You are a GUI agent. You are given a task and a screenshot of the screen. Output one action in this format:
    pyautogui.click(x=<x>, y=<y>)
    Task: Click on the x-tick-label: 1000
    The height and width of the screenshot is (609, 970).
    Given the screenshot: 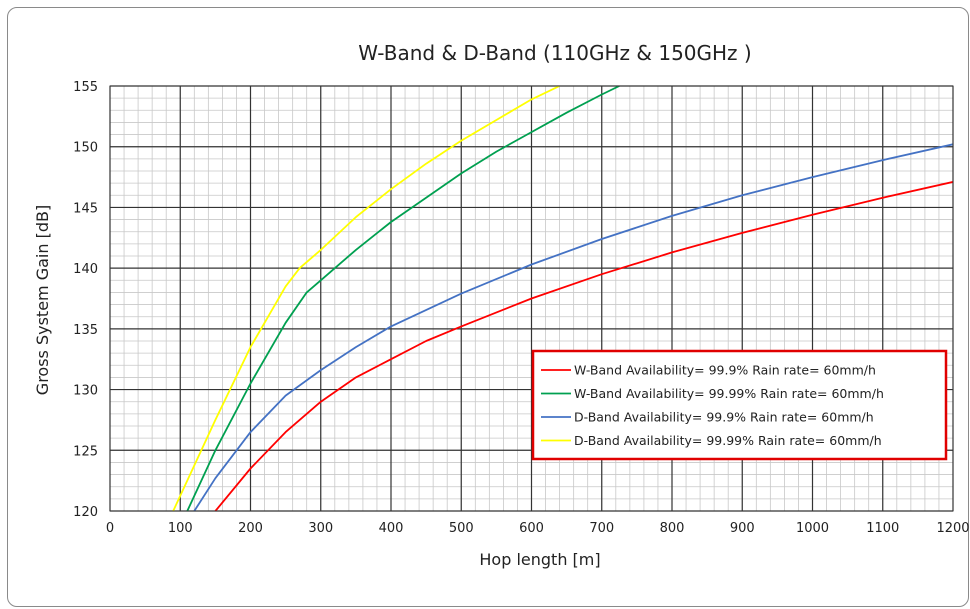 What is the action you would take?
    pyautogui.click(x=812, y=528)
    